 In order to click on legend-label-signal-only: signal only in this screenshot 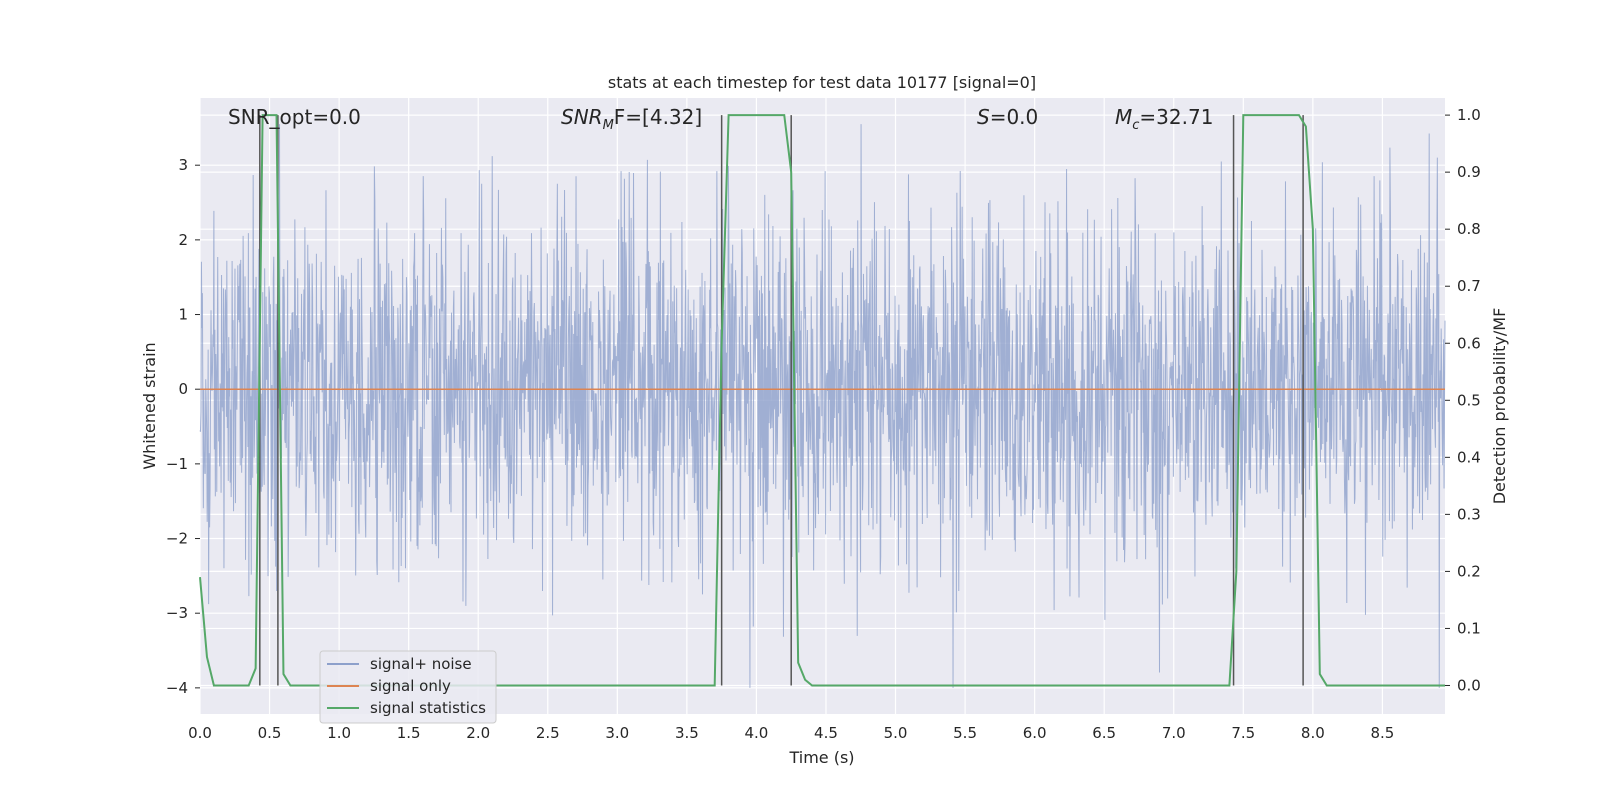, I will do `click(410, 686)`.